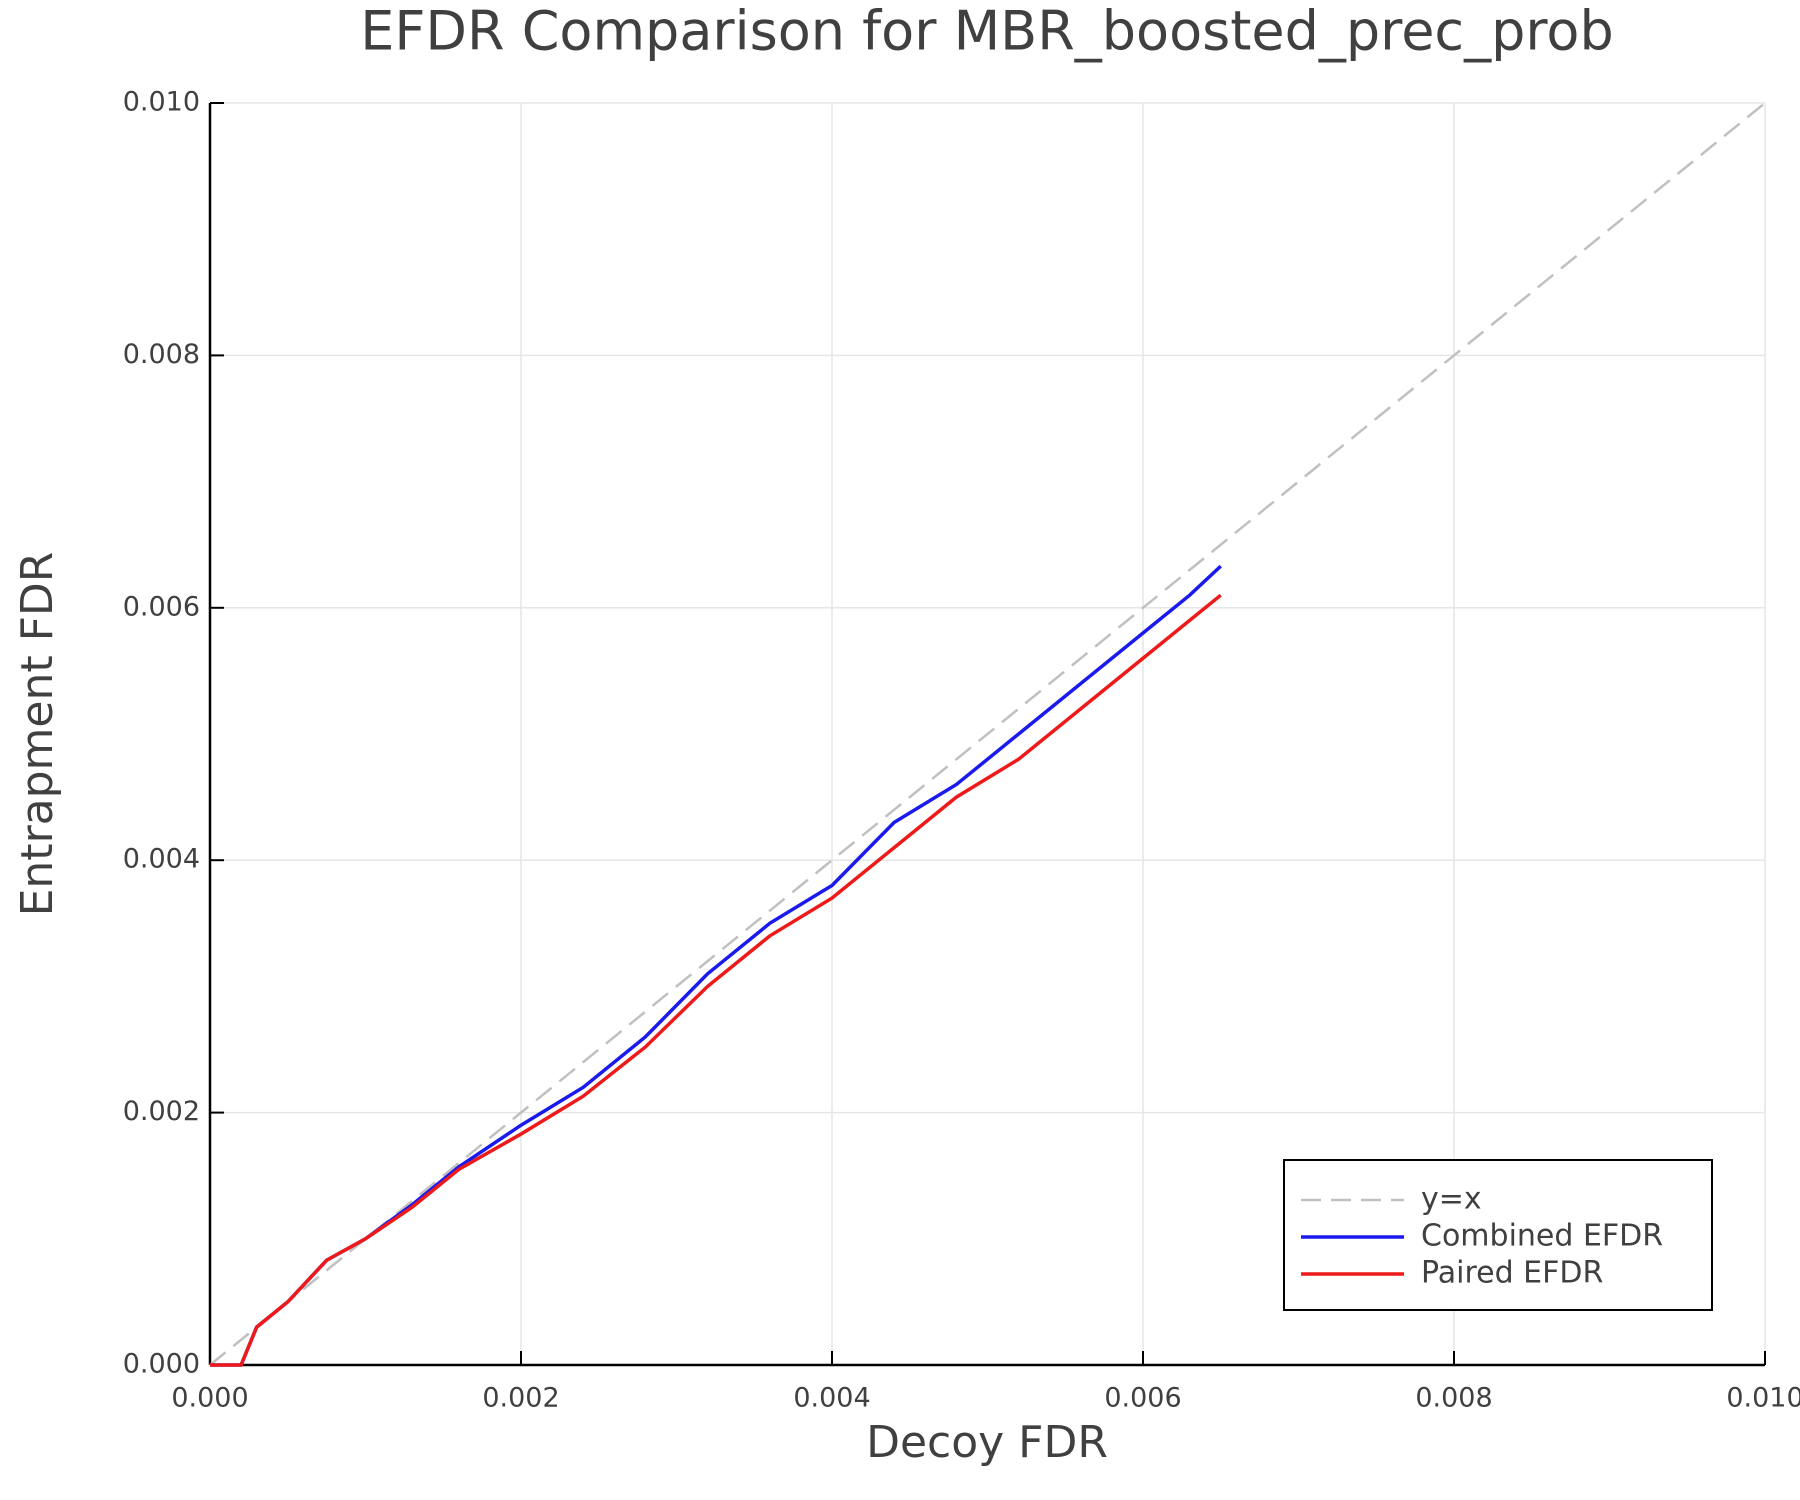  I want to click on x-tick-label: 0.004, so click(831, 1398).